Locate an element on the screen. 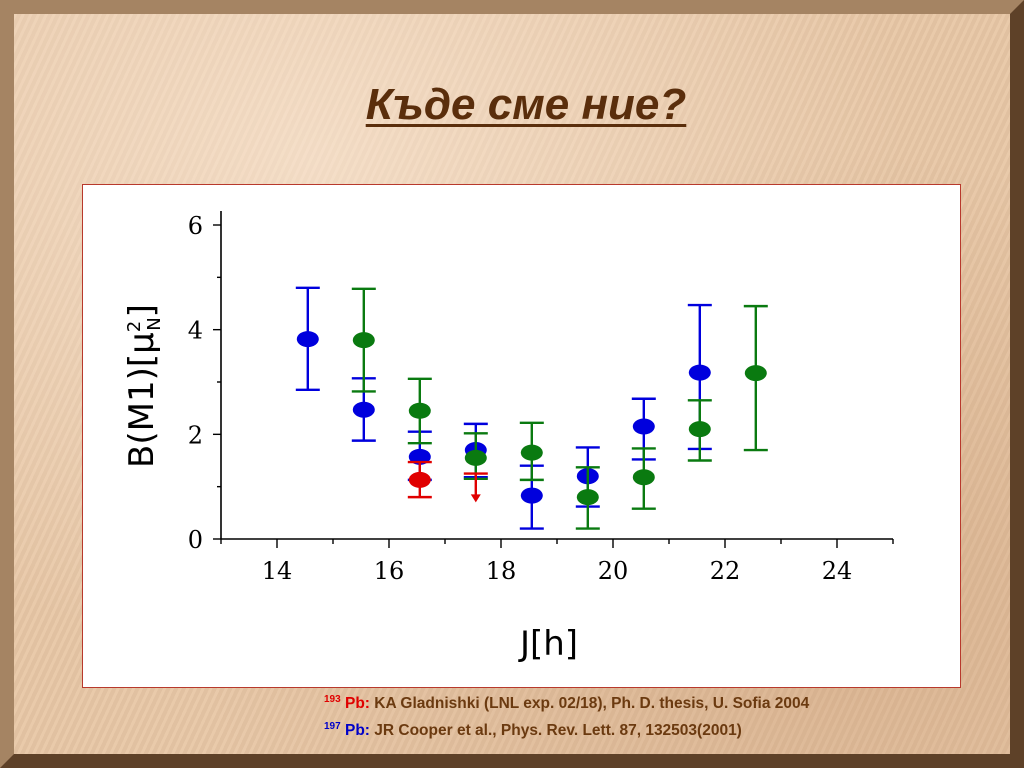 The width and height of the screenshot is (1024, 768). y-tick-label: 0 is located at coordinates (195, 540).